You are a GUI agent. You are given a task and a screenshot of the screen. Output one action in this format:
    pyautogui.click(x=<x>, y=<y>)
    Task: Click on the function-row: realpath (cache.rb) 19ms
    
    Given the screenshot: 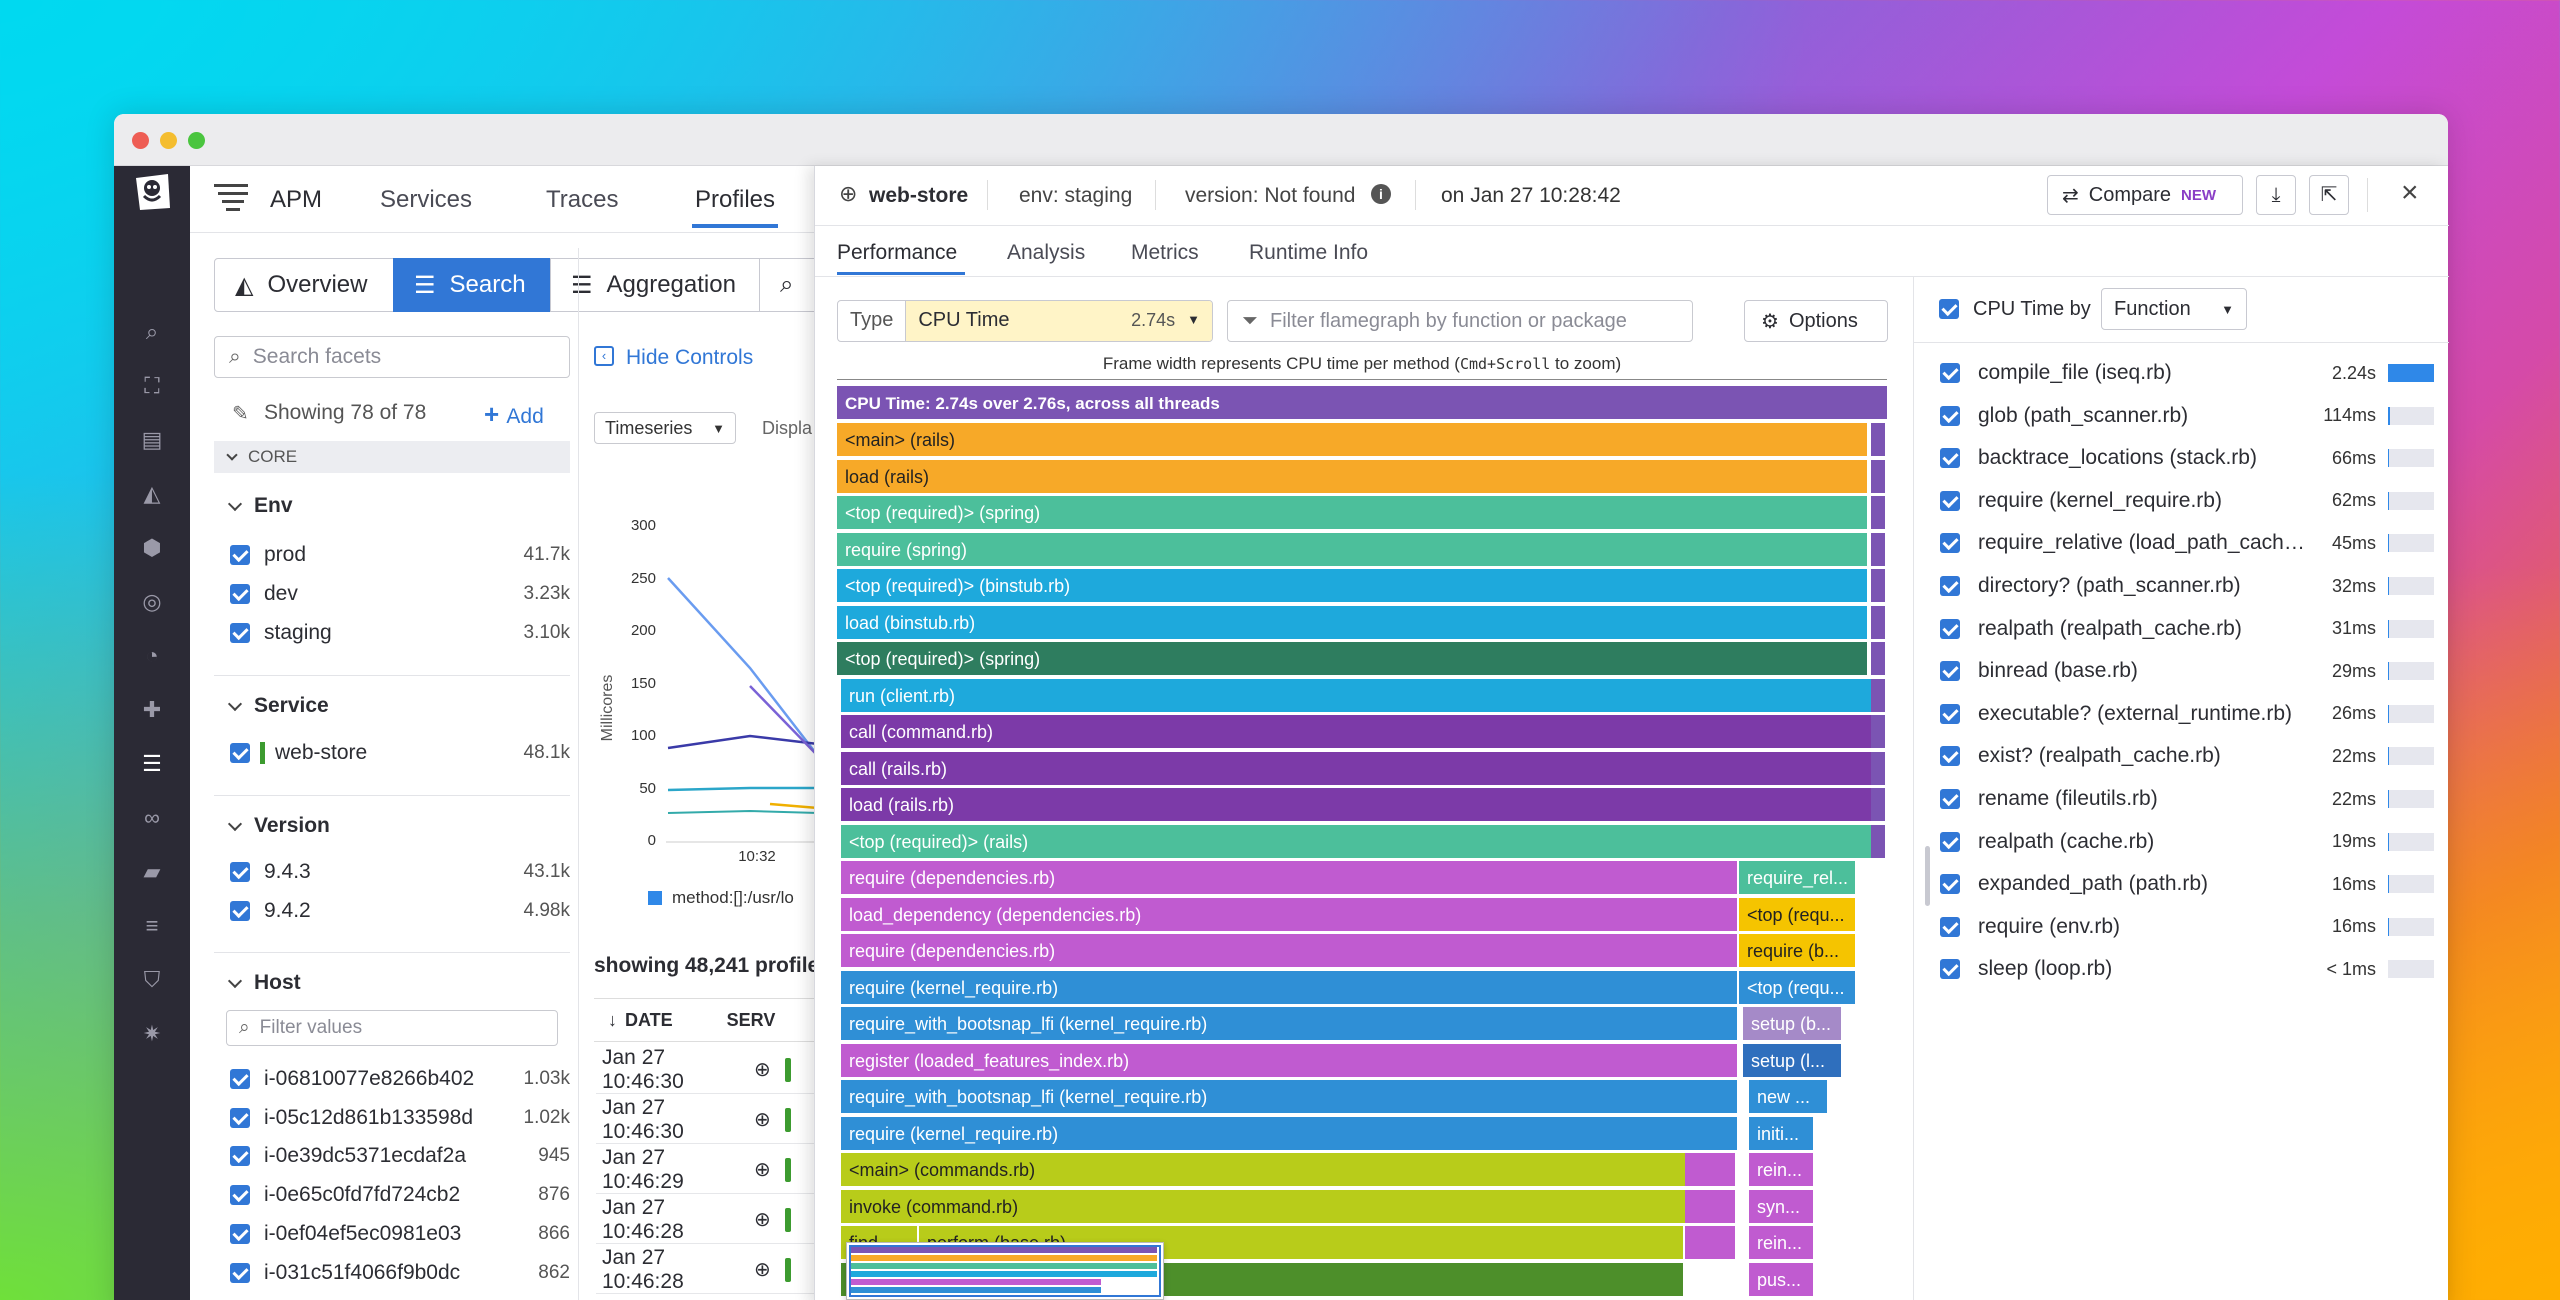 What is the action you would take?
    pyautogui.click(x=2188, y=842)
    